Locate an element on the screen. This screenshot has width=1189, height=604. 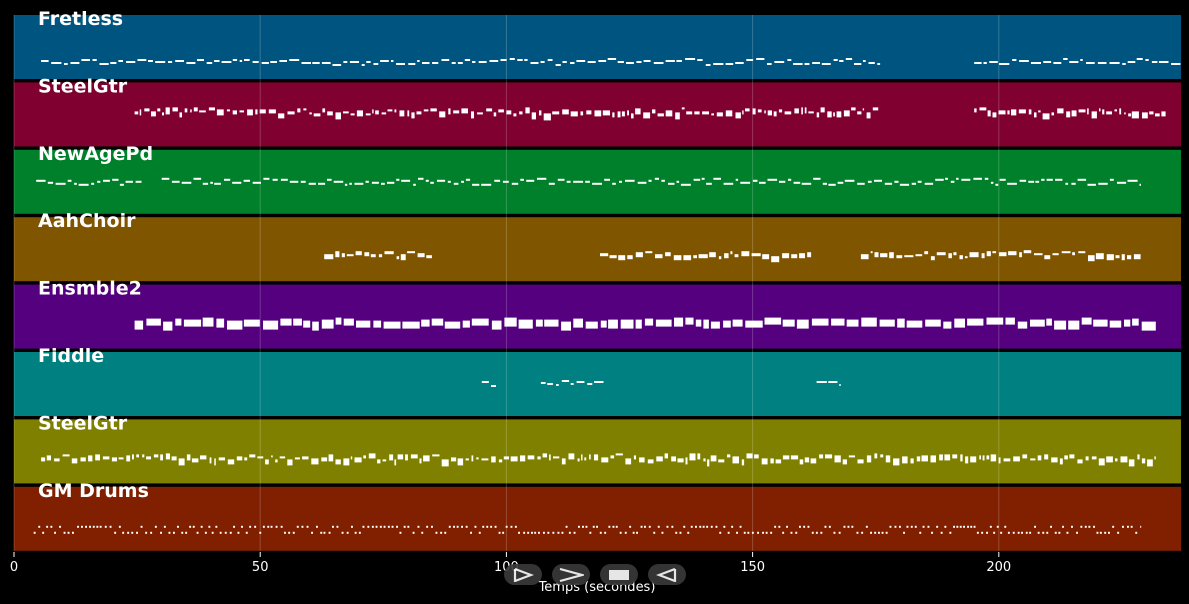
x-tick-label: 150 is located at coordinates (752, 567).